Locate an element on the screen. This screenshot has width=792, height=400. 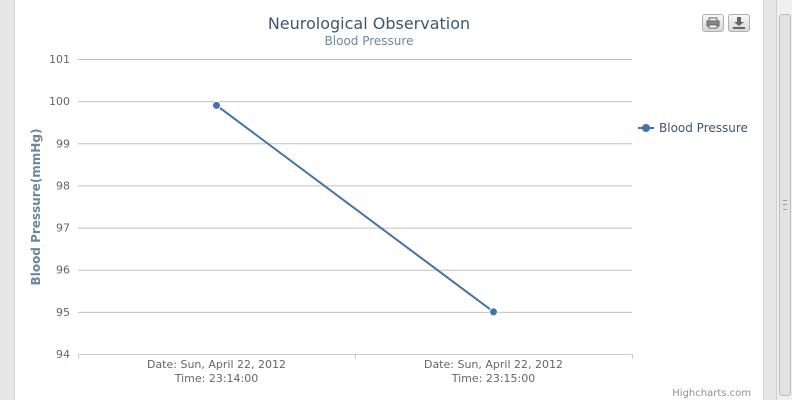
y-tick-label: 97 is located at coordinates (63, 228).